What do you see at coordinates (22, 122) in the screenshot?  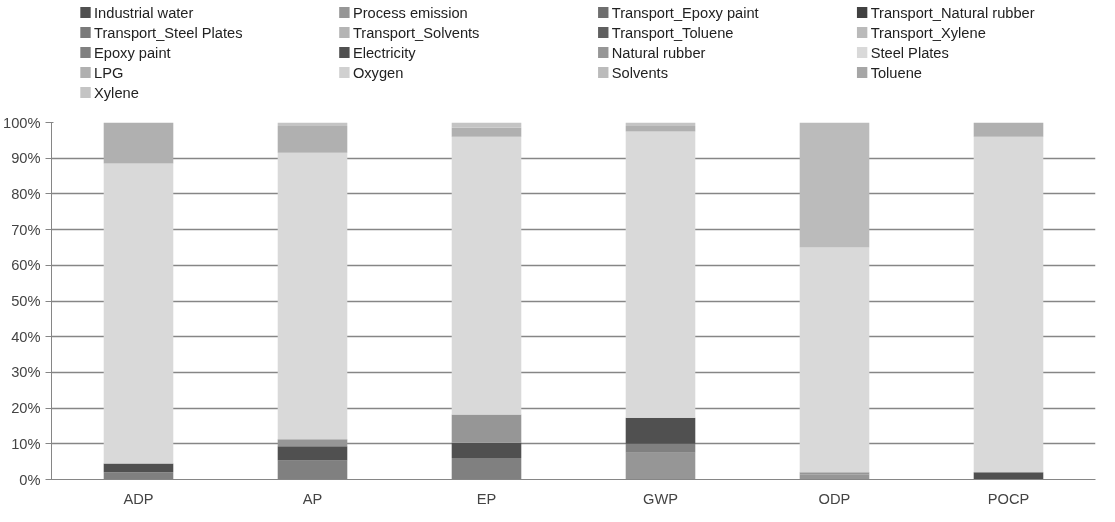 I see `y-tick-label: 100%` at bounding box center [22, 122].